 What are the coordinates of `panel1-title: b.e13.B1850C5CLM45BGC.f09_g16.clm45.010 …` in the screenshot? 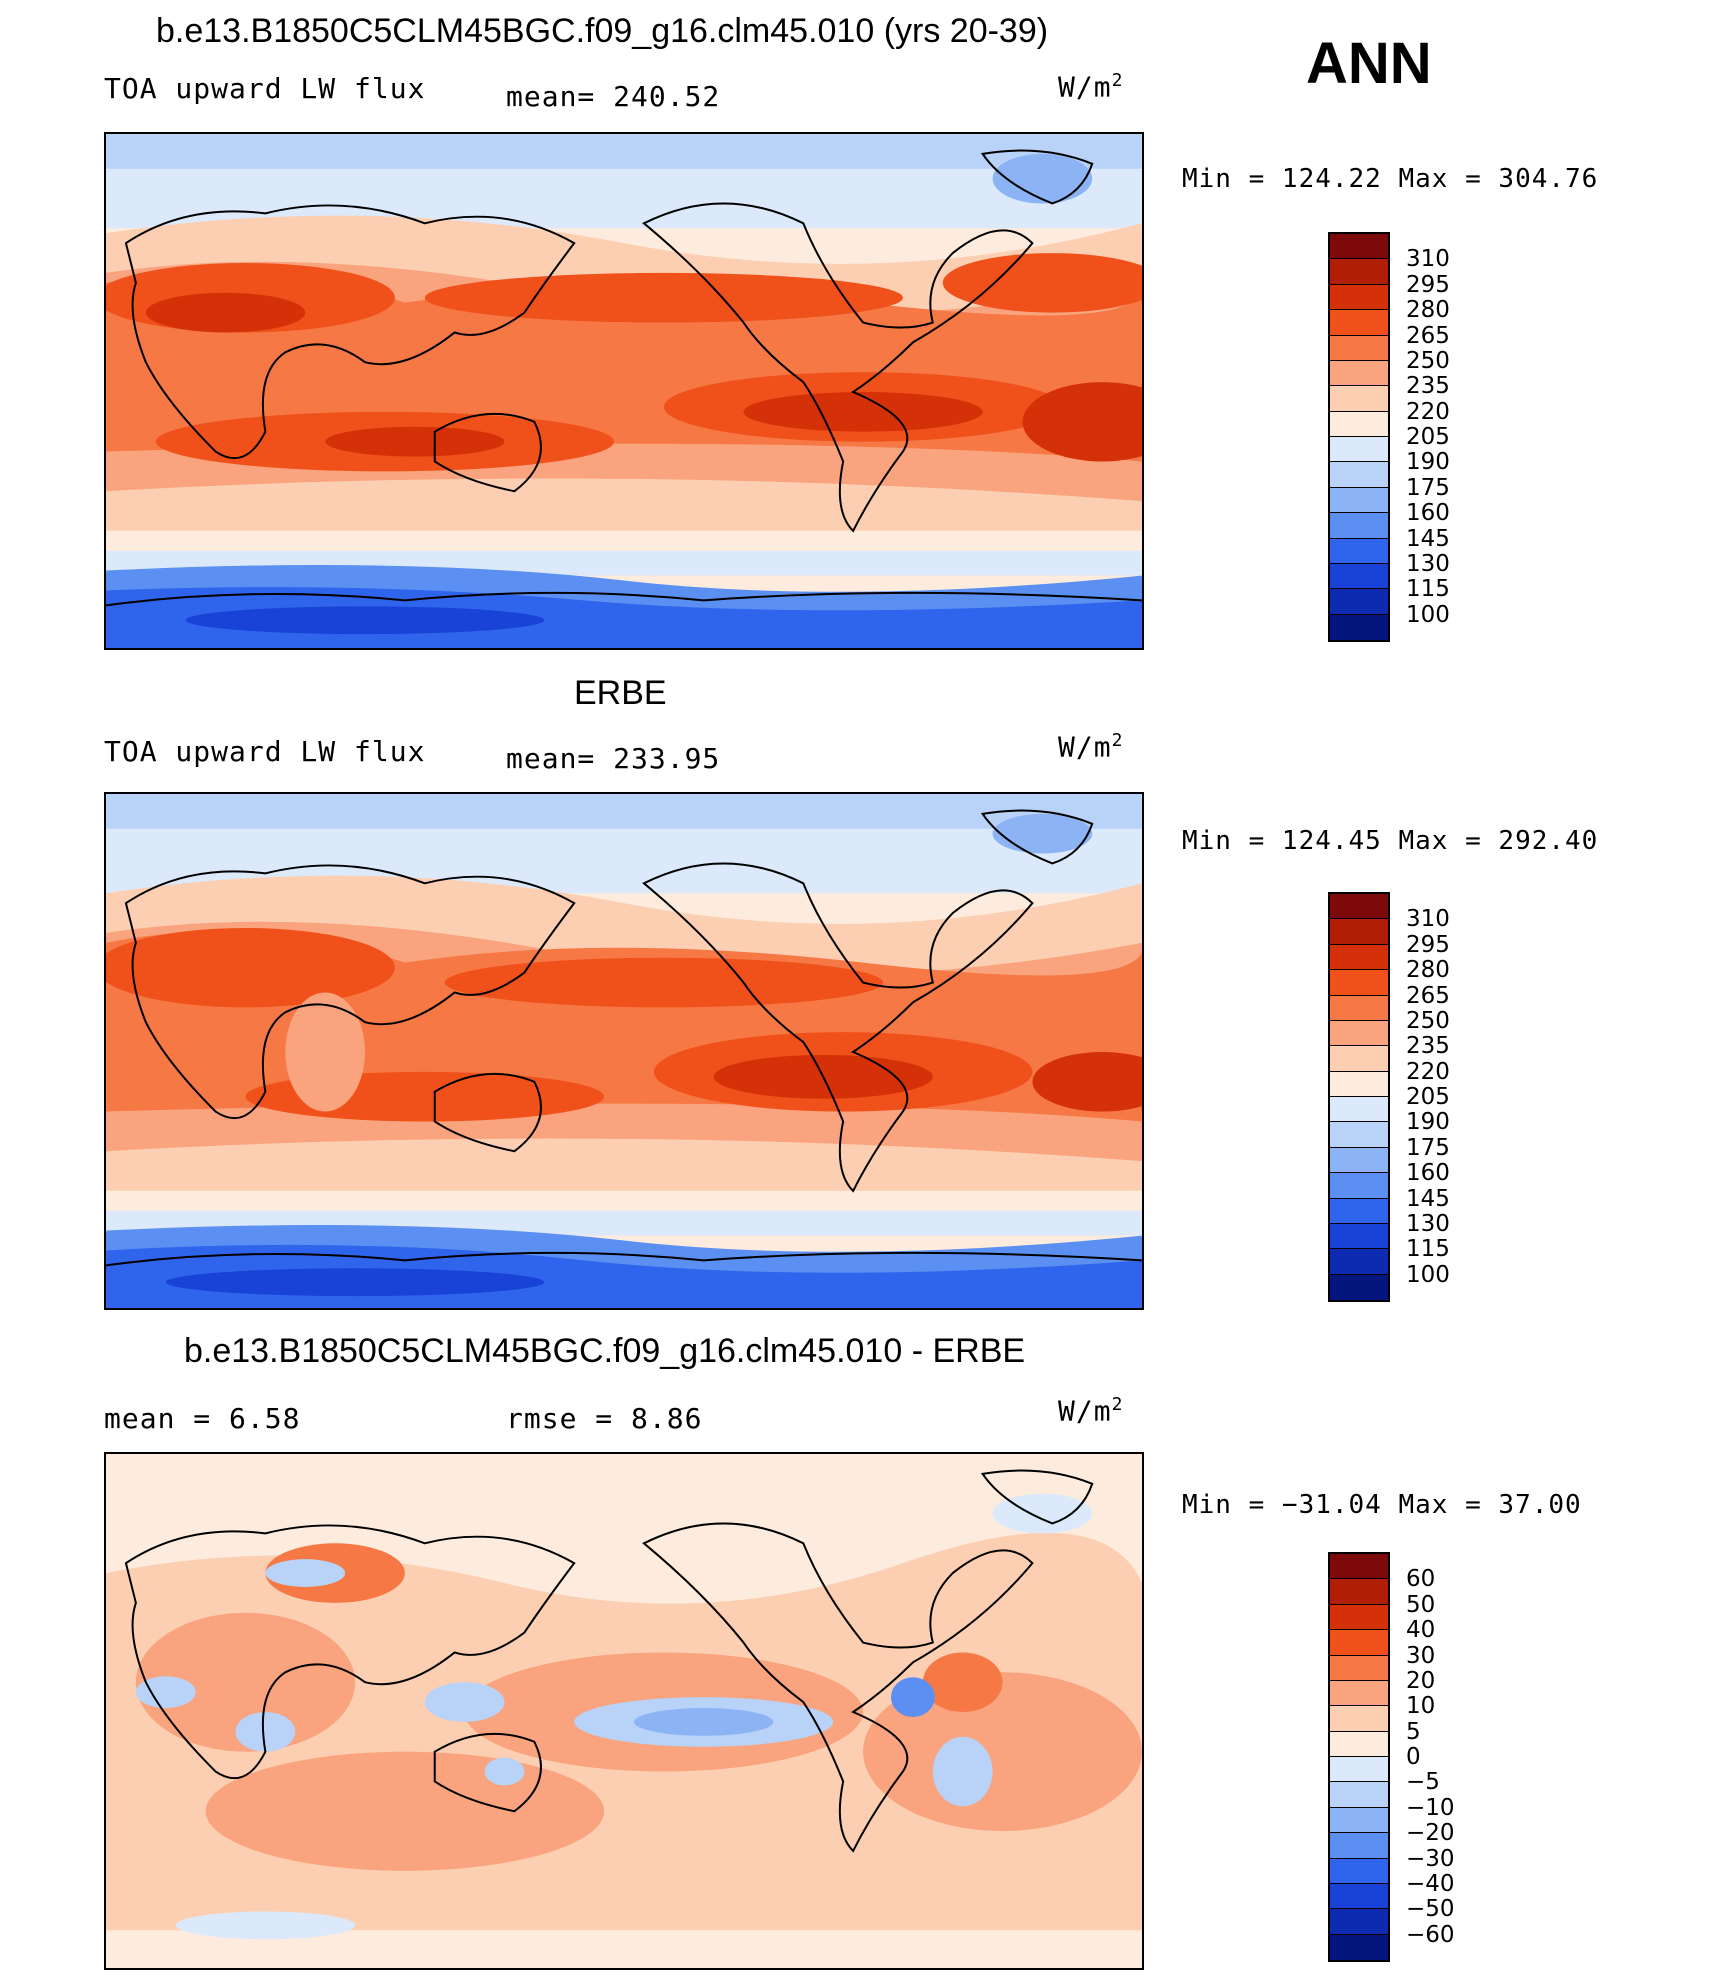 It's located at (602, 31).